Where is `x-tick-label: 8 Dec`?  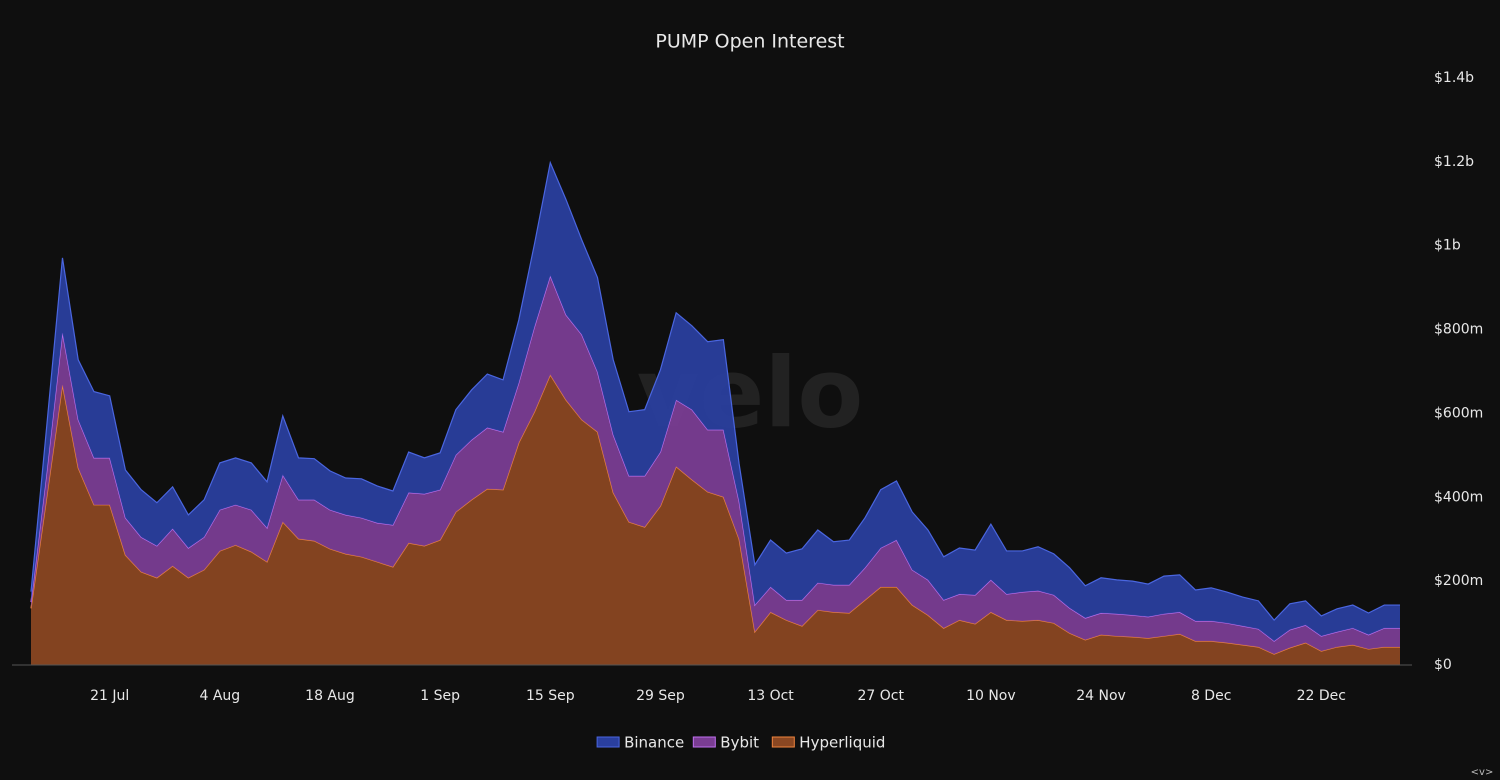 x-tick-label: 8 Dec is located at coordinates (1211, 696).